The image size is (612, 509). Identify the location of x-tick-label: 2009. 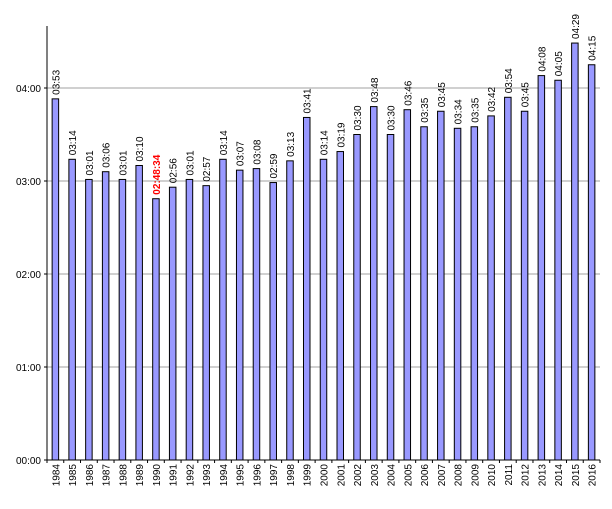
(475, 475).